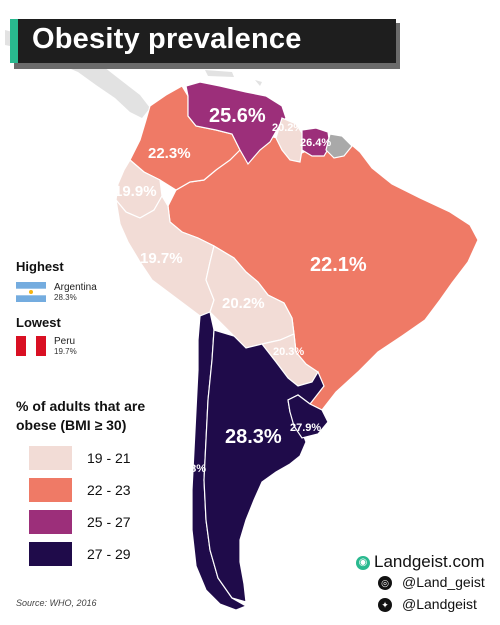 The width and height of the screenshot is (500, 625). What do you see at coordinates (289, 352) in the screenshot?
I see `label-paraguay: 20.3%` at bounding box center [289, 352].